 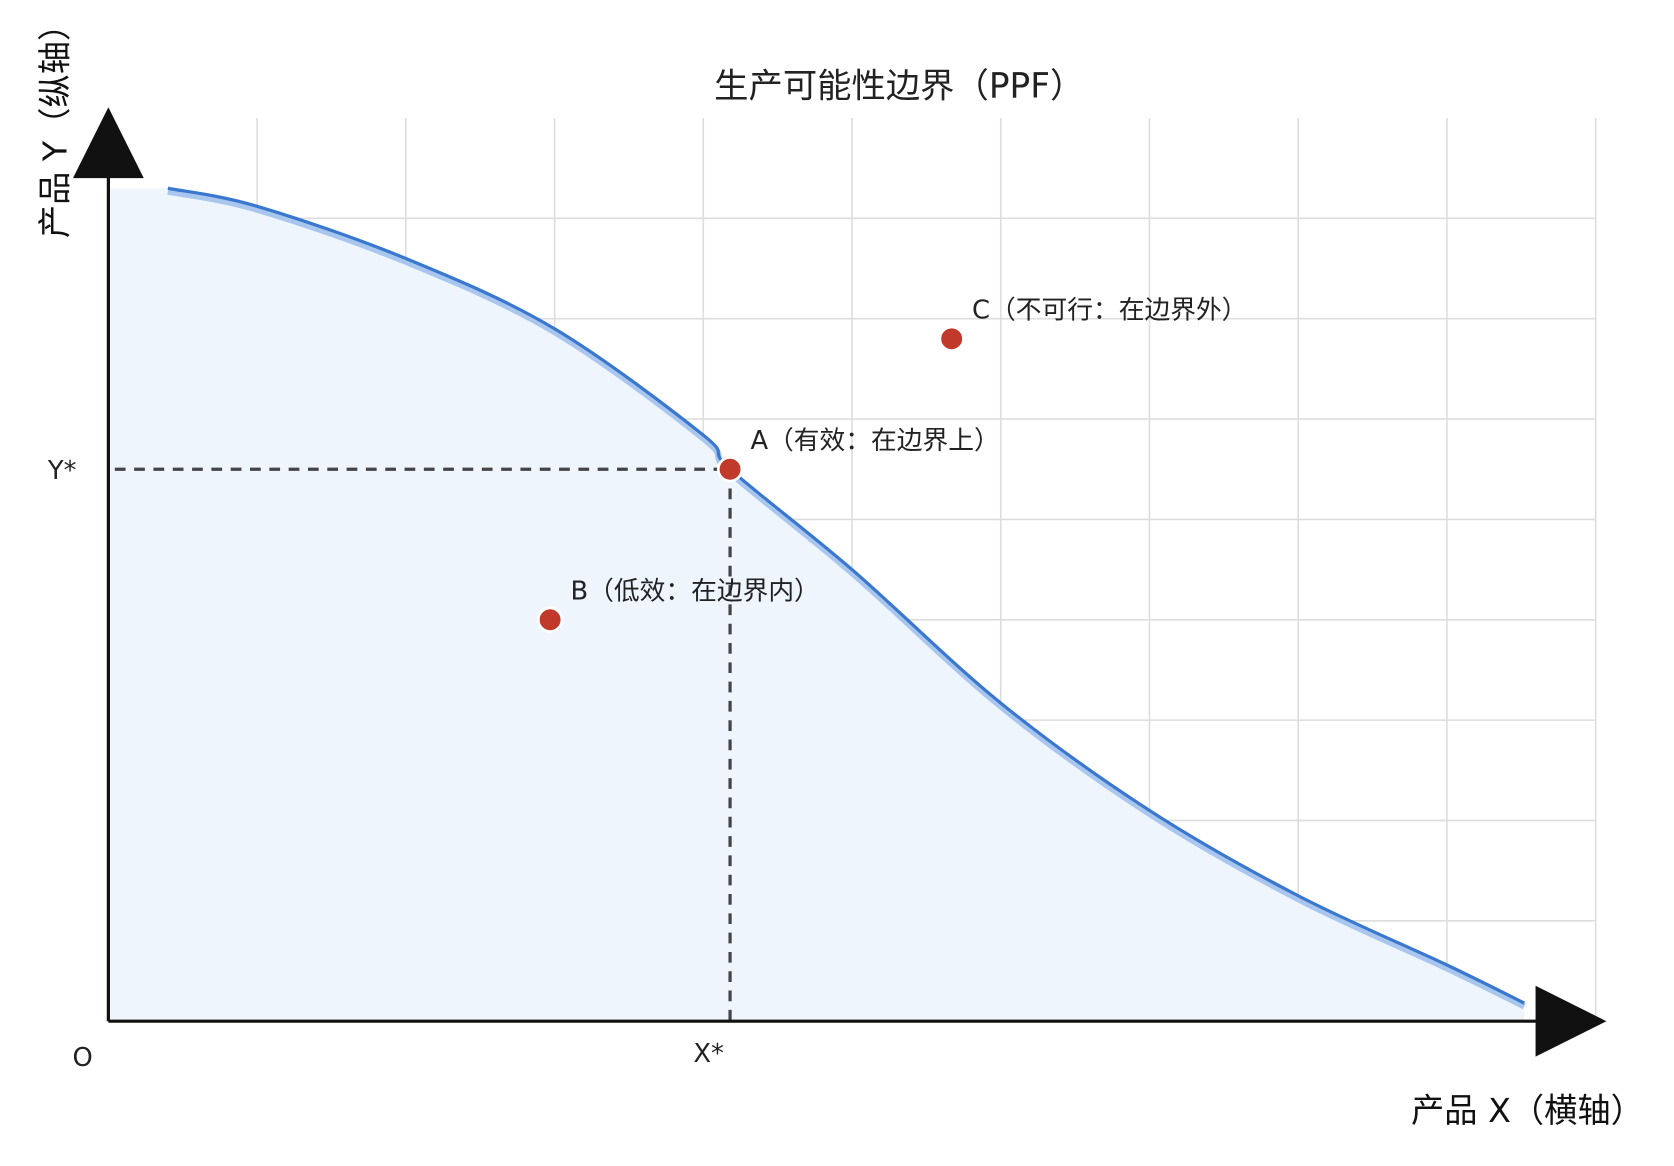 What do you see at coordinates (1527, 1110) in the screenshot?
I see `x-axis-label: 产品 X（横轴）` at bounding box center [1527, 1110].